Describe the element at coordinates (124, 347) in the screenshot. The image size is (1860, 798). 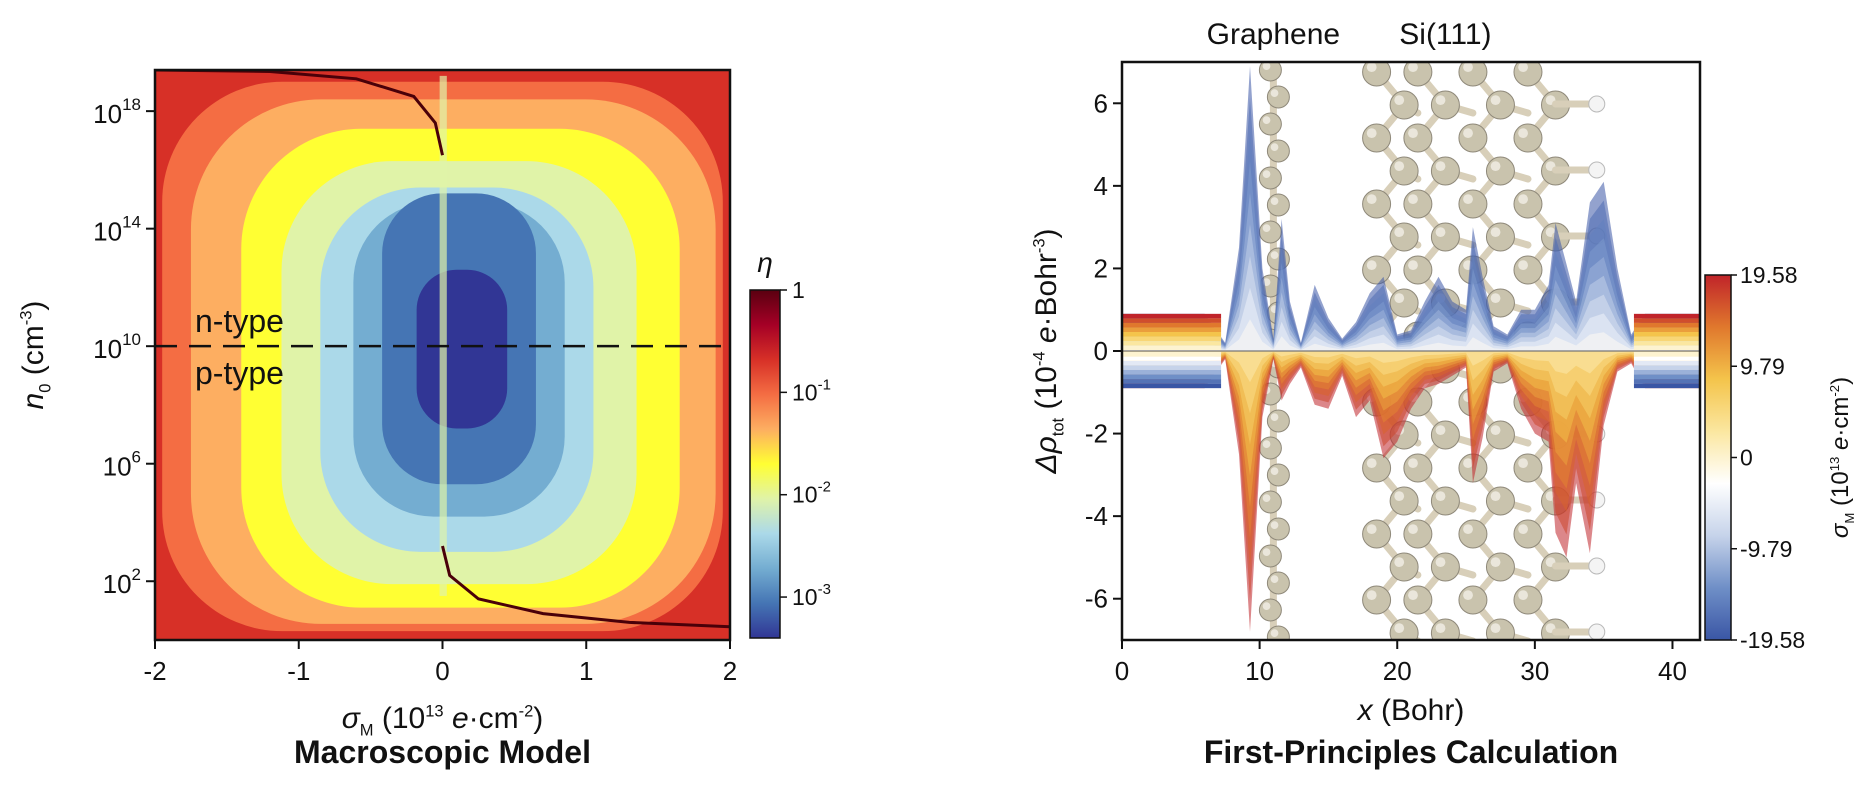
I see `heatmap-y-ticks: 102 106 1010 1014 1018` at that location.